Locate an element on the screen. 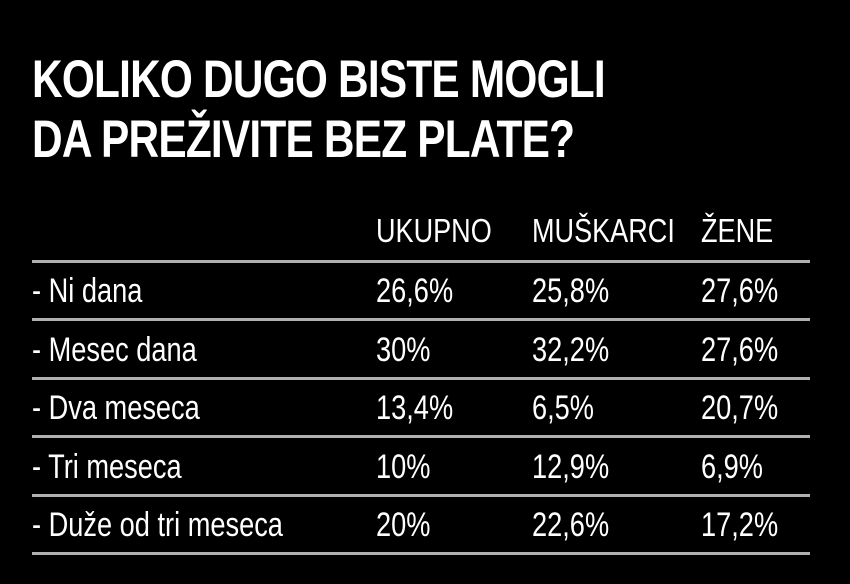  title-line-2: DA PREŽIVITE BEZ PLATE? is located at coordinates (303, 139).